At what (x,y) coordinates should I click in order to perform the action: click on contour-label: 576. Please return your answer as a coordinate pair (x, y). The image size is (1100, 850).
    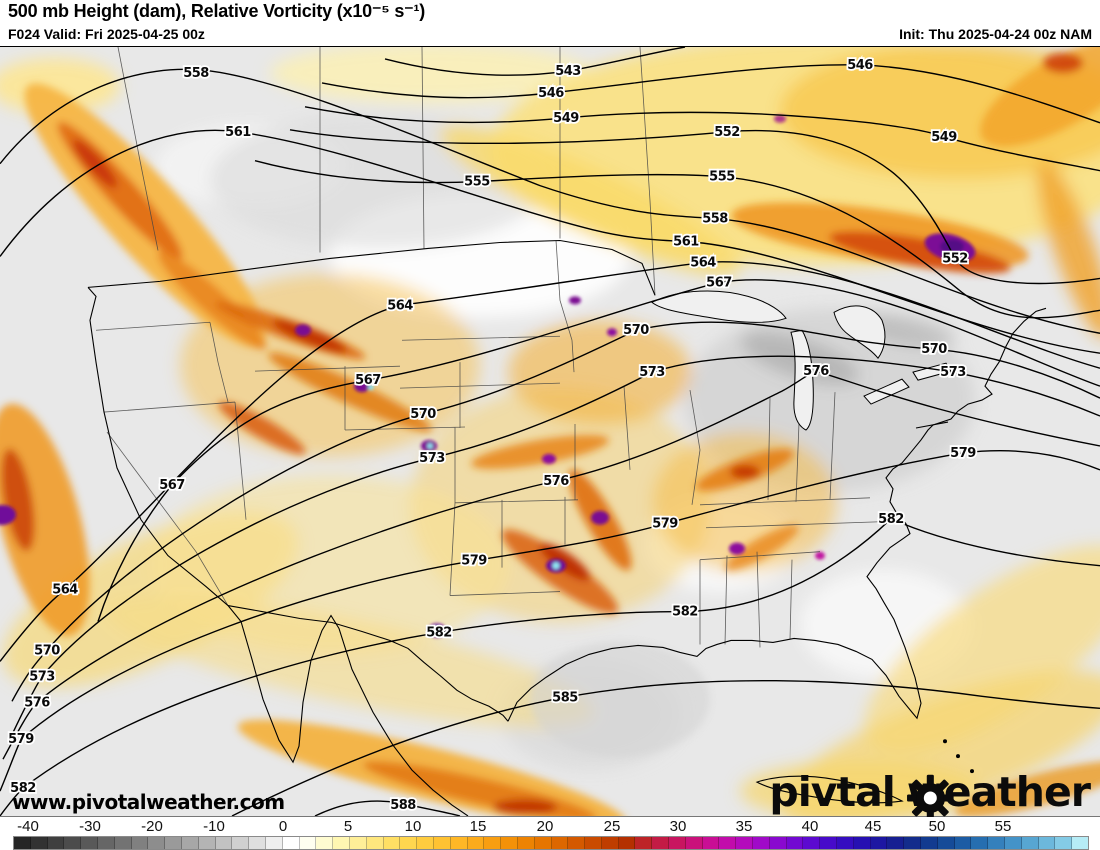
    Looking at the image, I should click on (556, 481).